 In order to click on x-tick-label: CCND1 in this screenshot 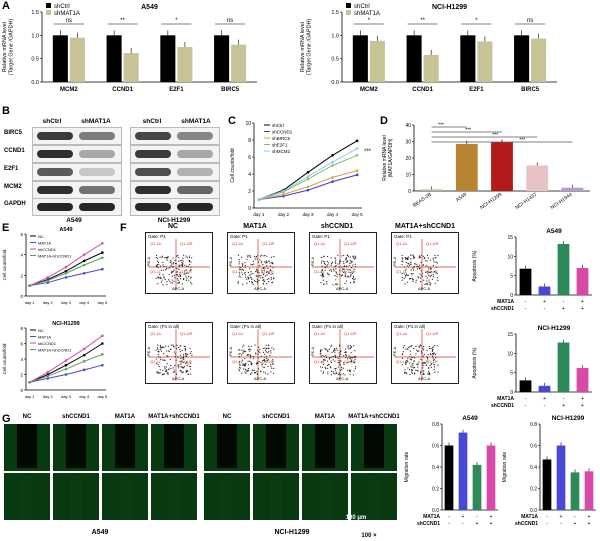, I will do `click(122, 90)`.